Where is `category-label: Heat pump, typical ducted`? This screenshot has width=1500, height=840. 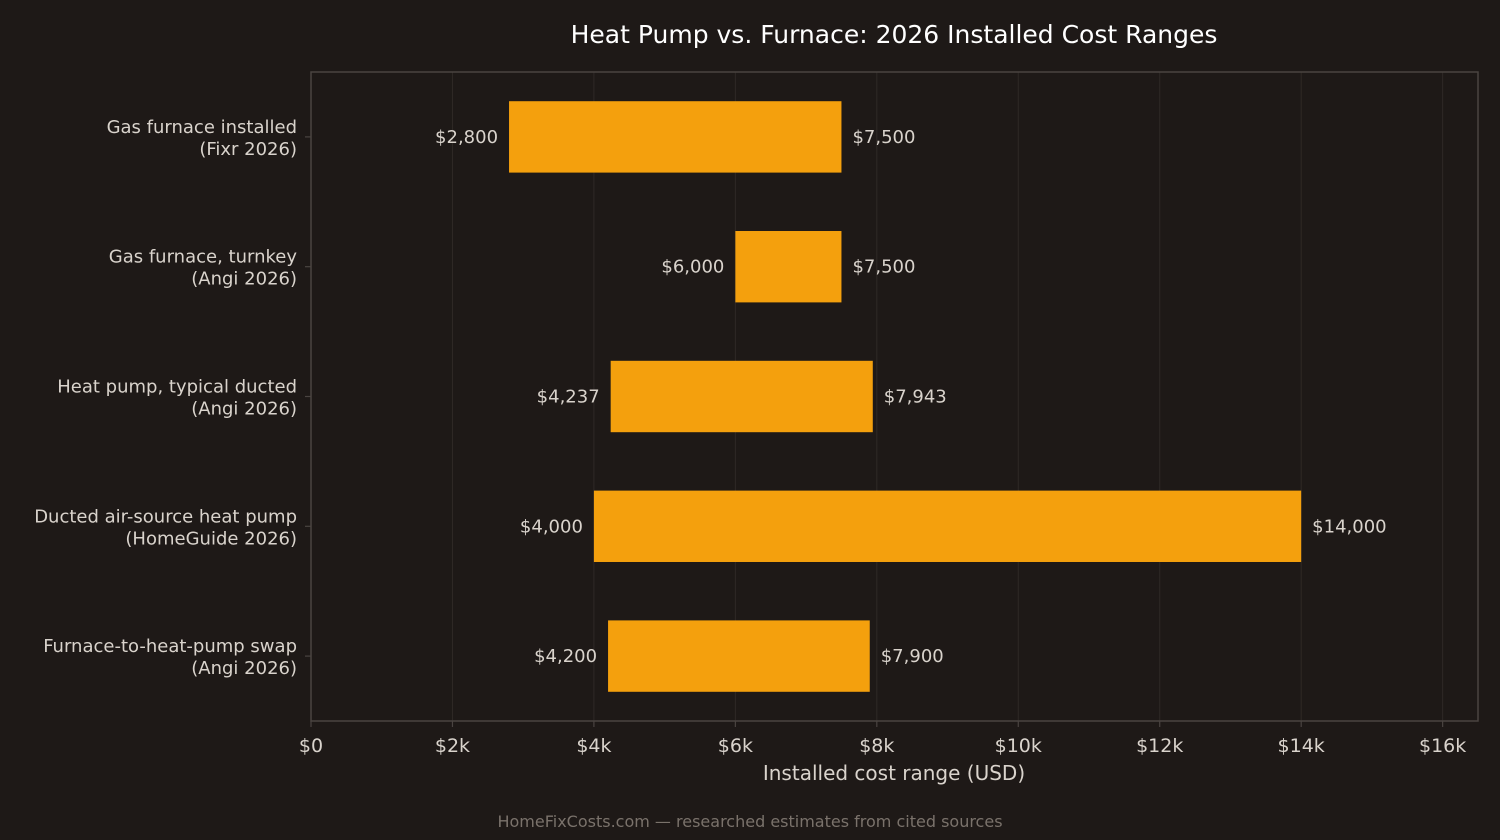 category-label: Heat pump, typical ducted is located at coordinates (177, 387).